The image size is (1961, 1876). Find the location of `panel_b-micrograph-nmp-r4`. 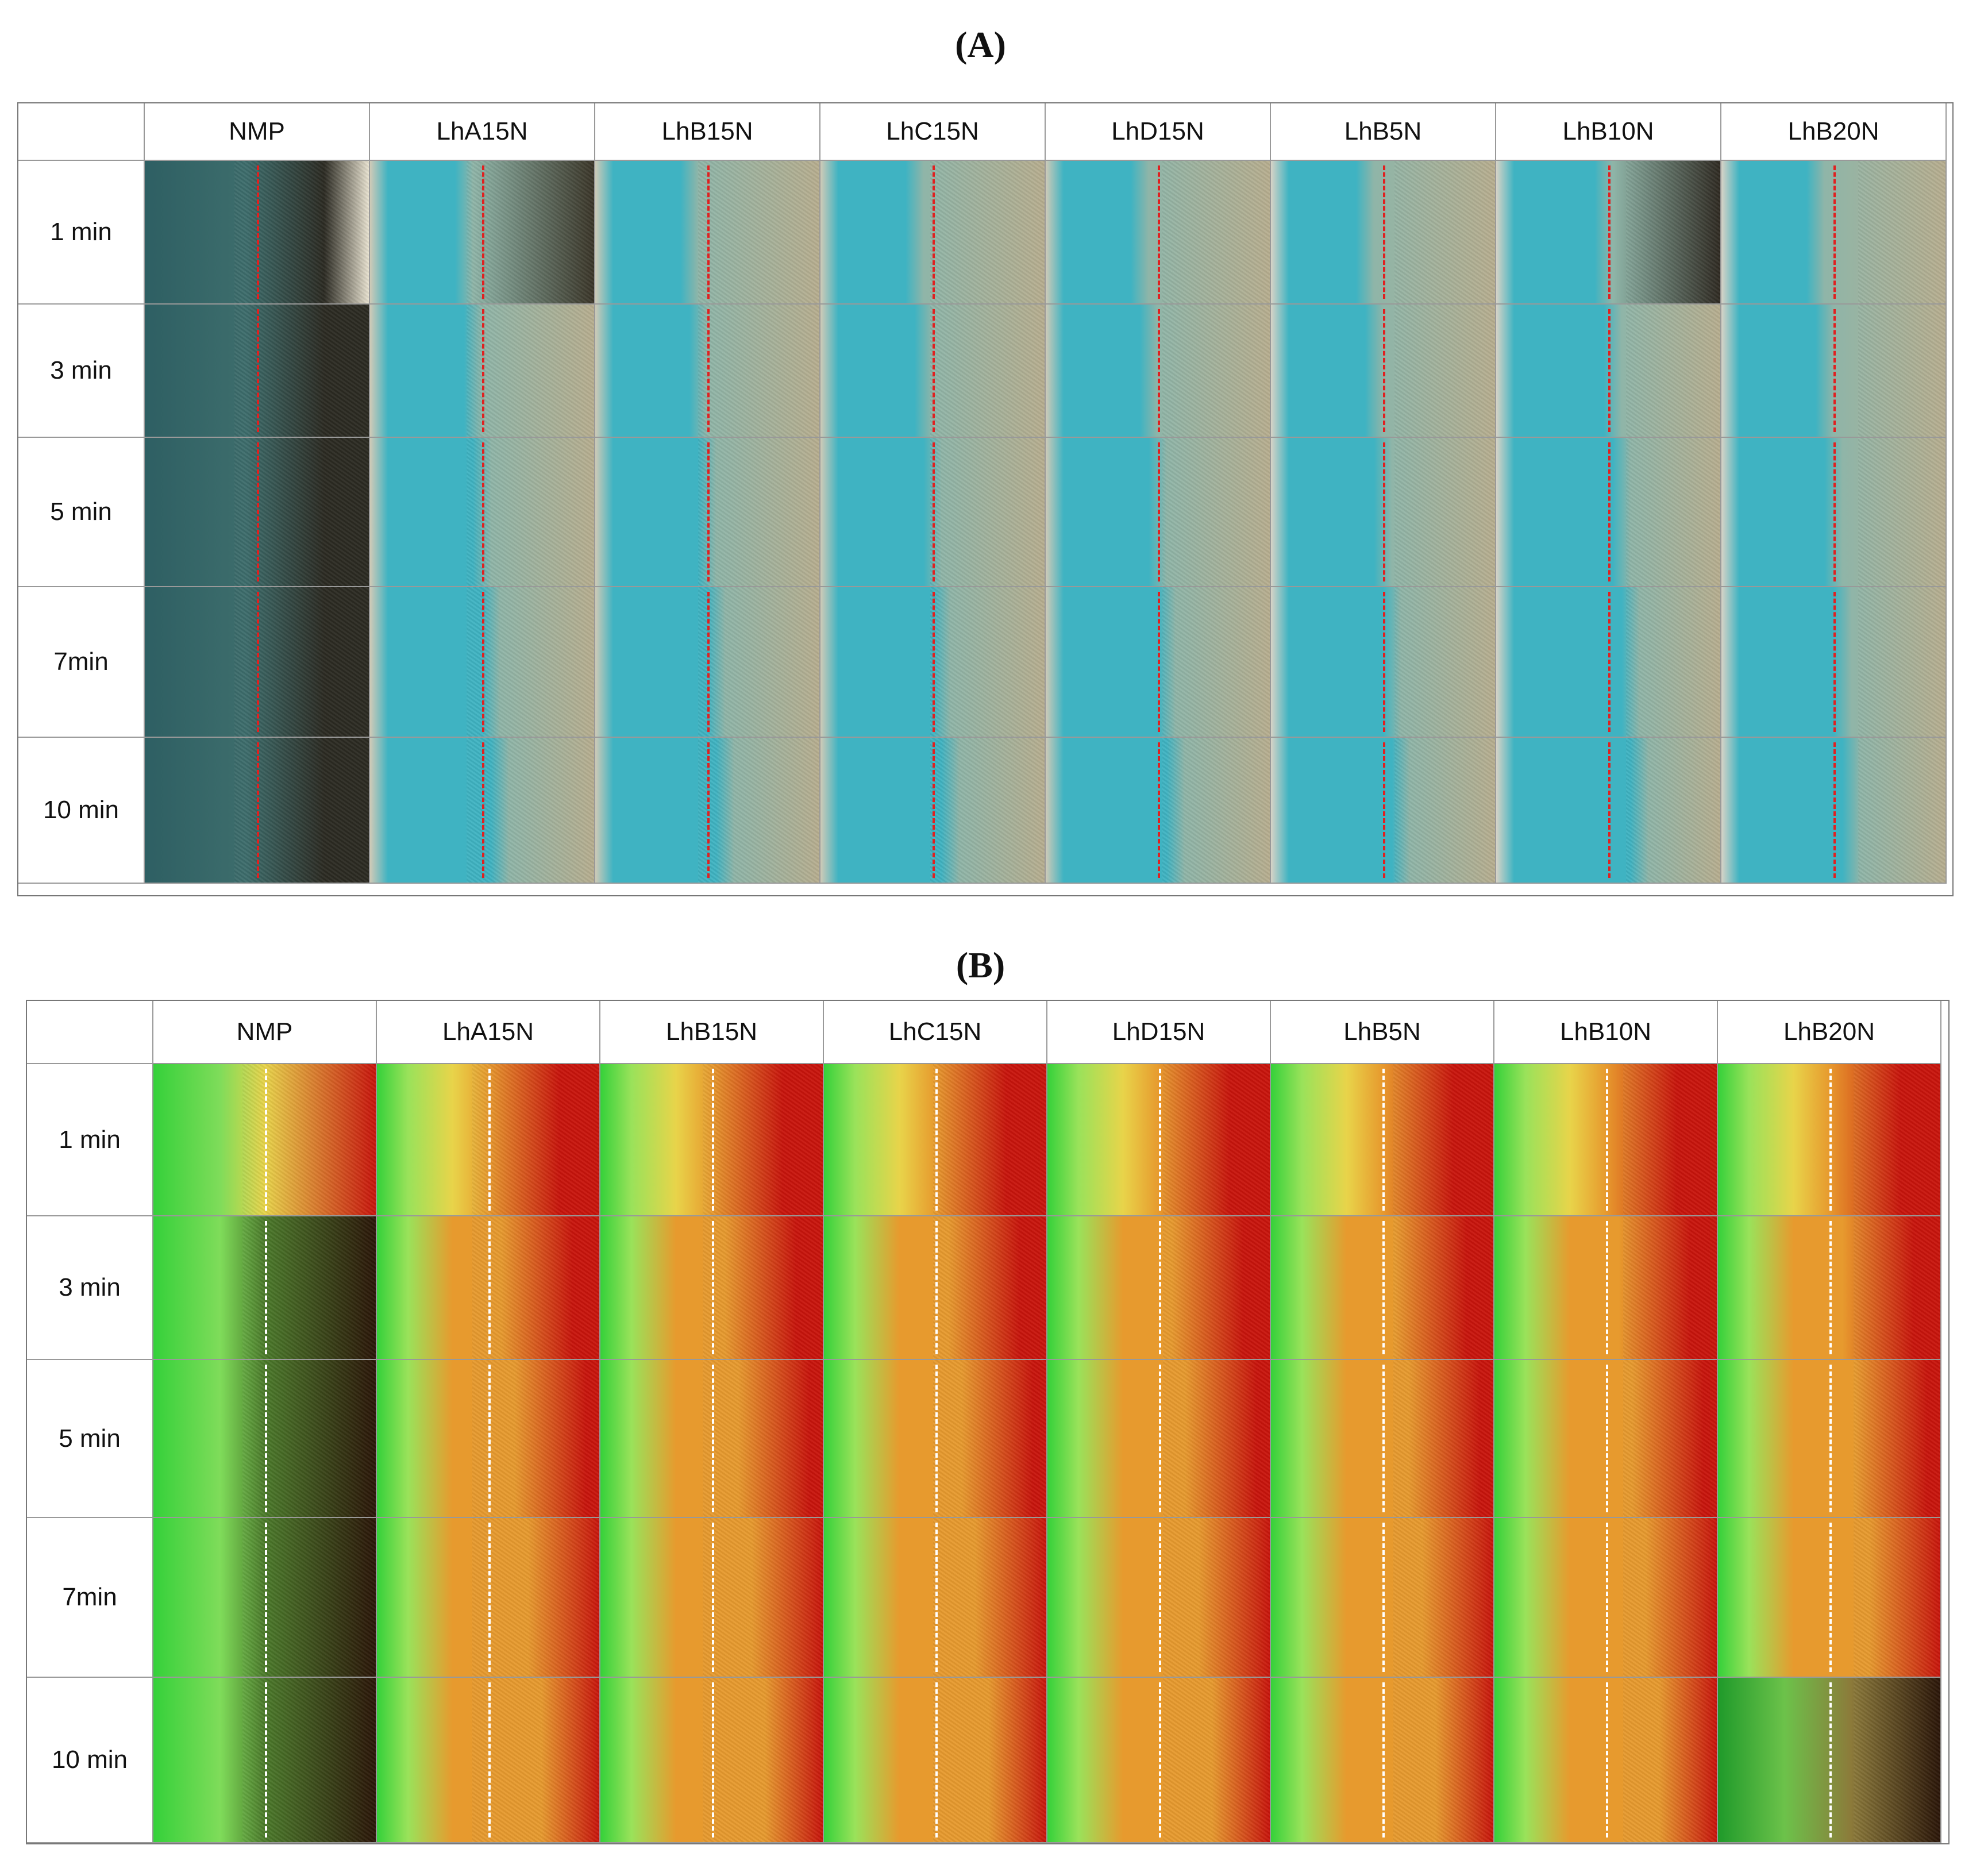

panel_b-micrograph-nmp-r4 is located at coordinates (265, 1760).